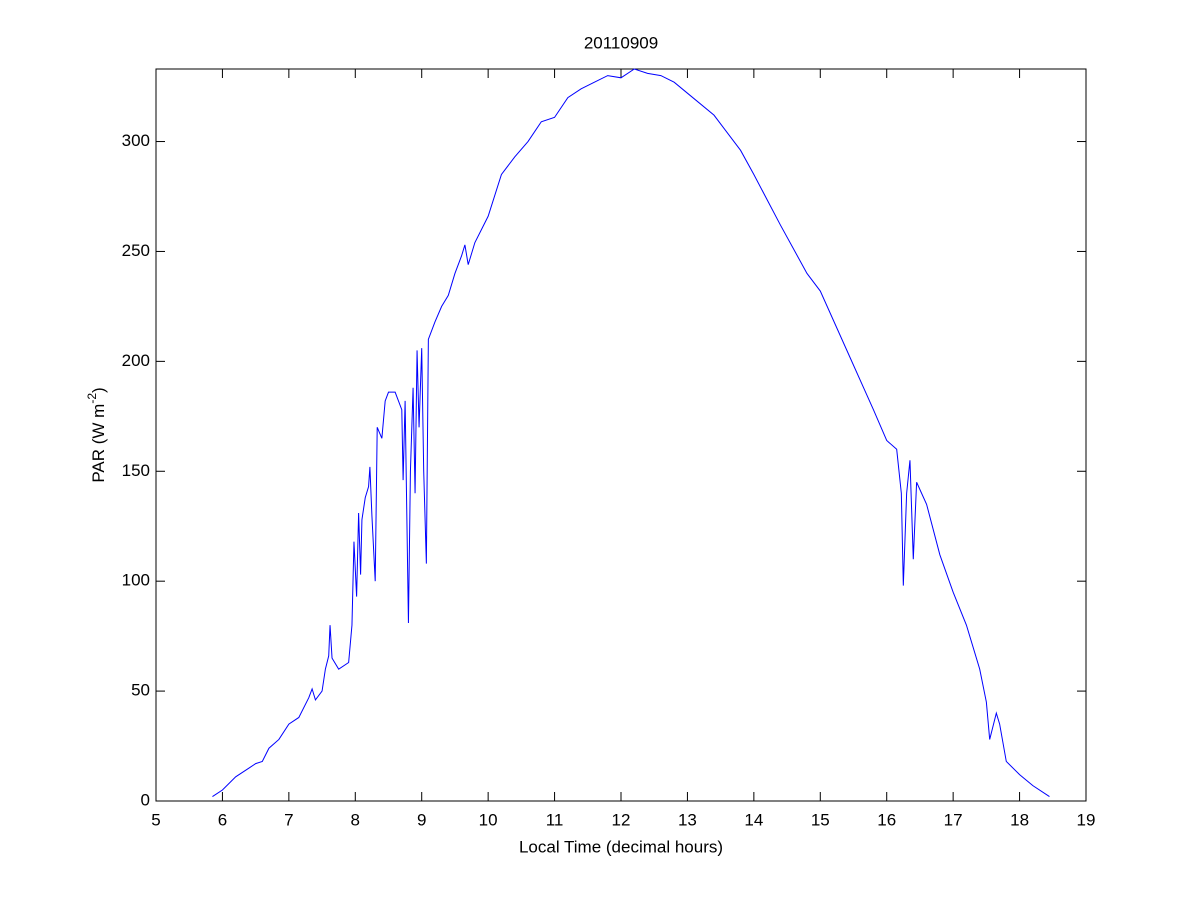 The image size is (1200, 900). What do you see at coordinates (136, 470) in the screenshot?
I see `y-tick-label: 150` at bounding box center [136, 470].